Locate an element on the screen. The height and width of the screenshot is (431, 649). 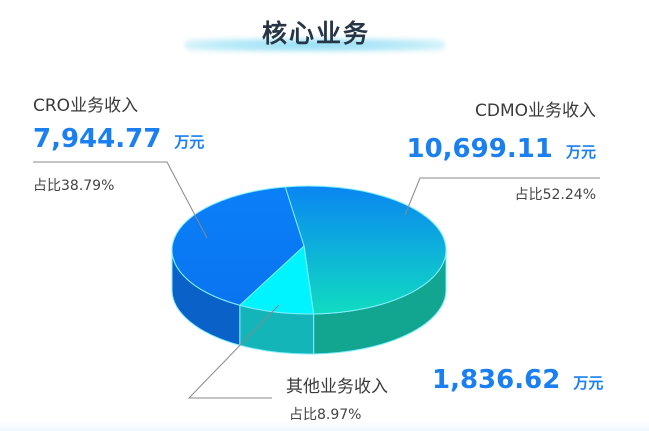
title-glow is located at coordinates (315, 45).